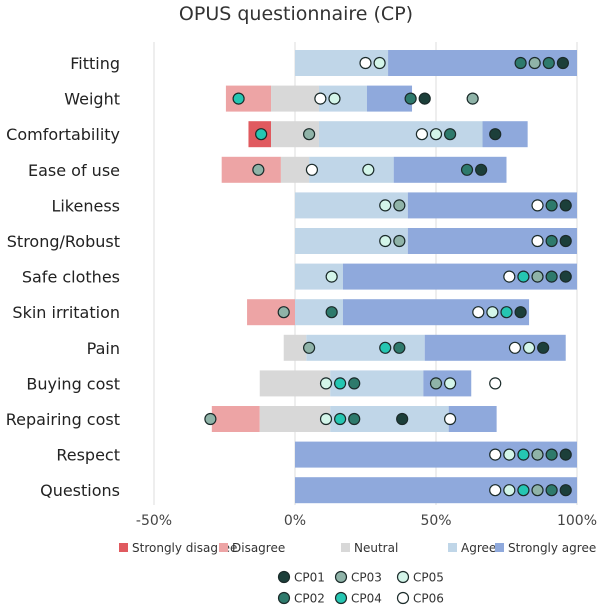 This screenshot has height=605, width=598. Describe the element at coordinates (296, 14) in the screenshot. I see `chart-title: OPUS questionnaire (CP)` at that location.